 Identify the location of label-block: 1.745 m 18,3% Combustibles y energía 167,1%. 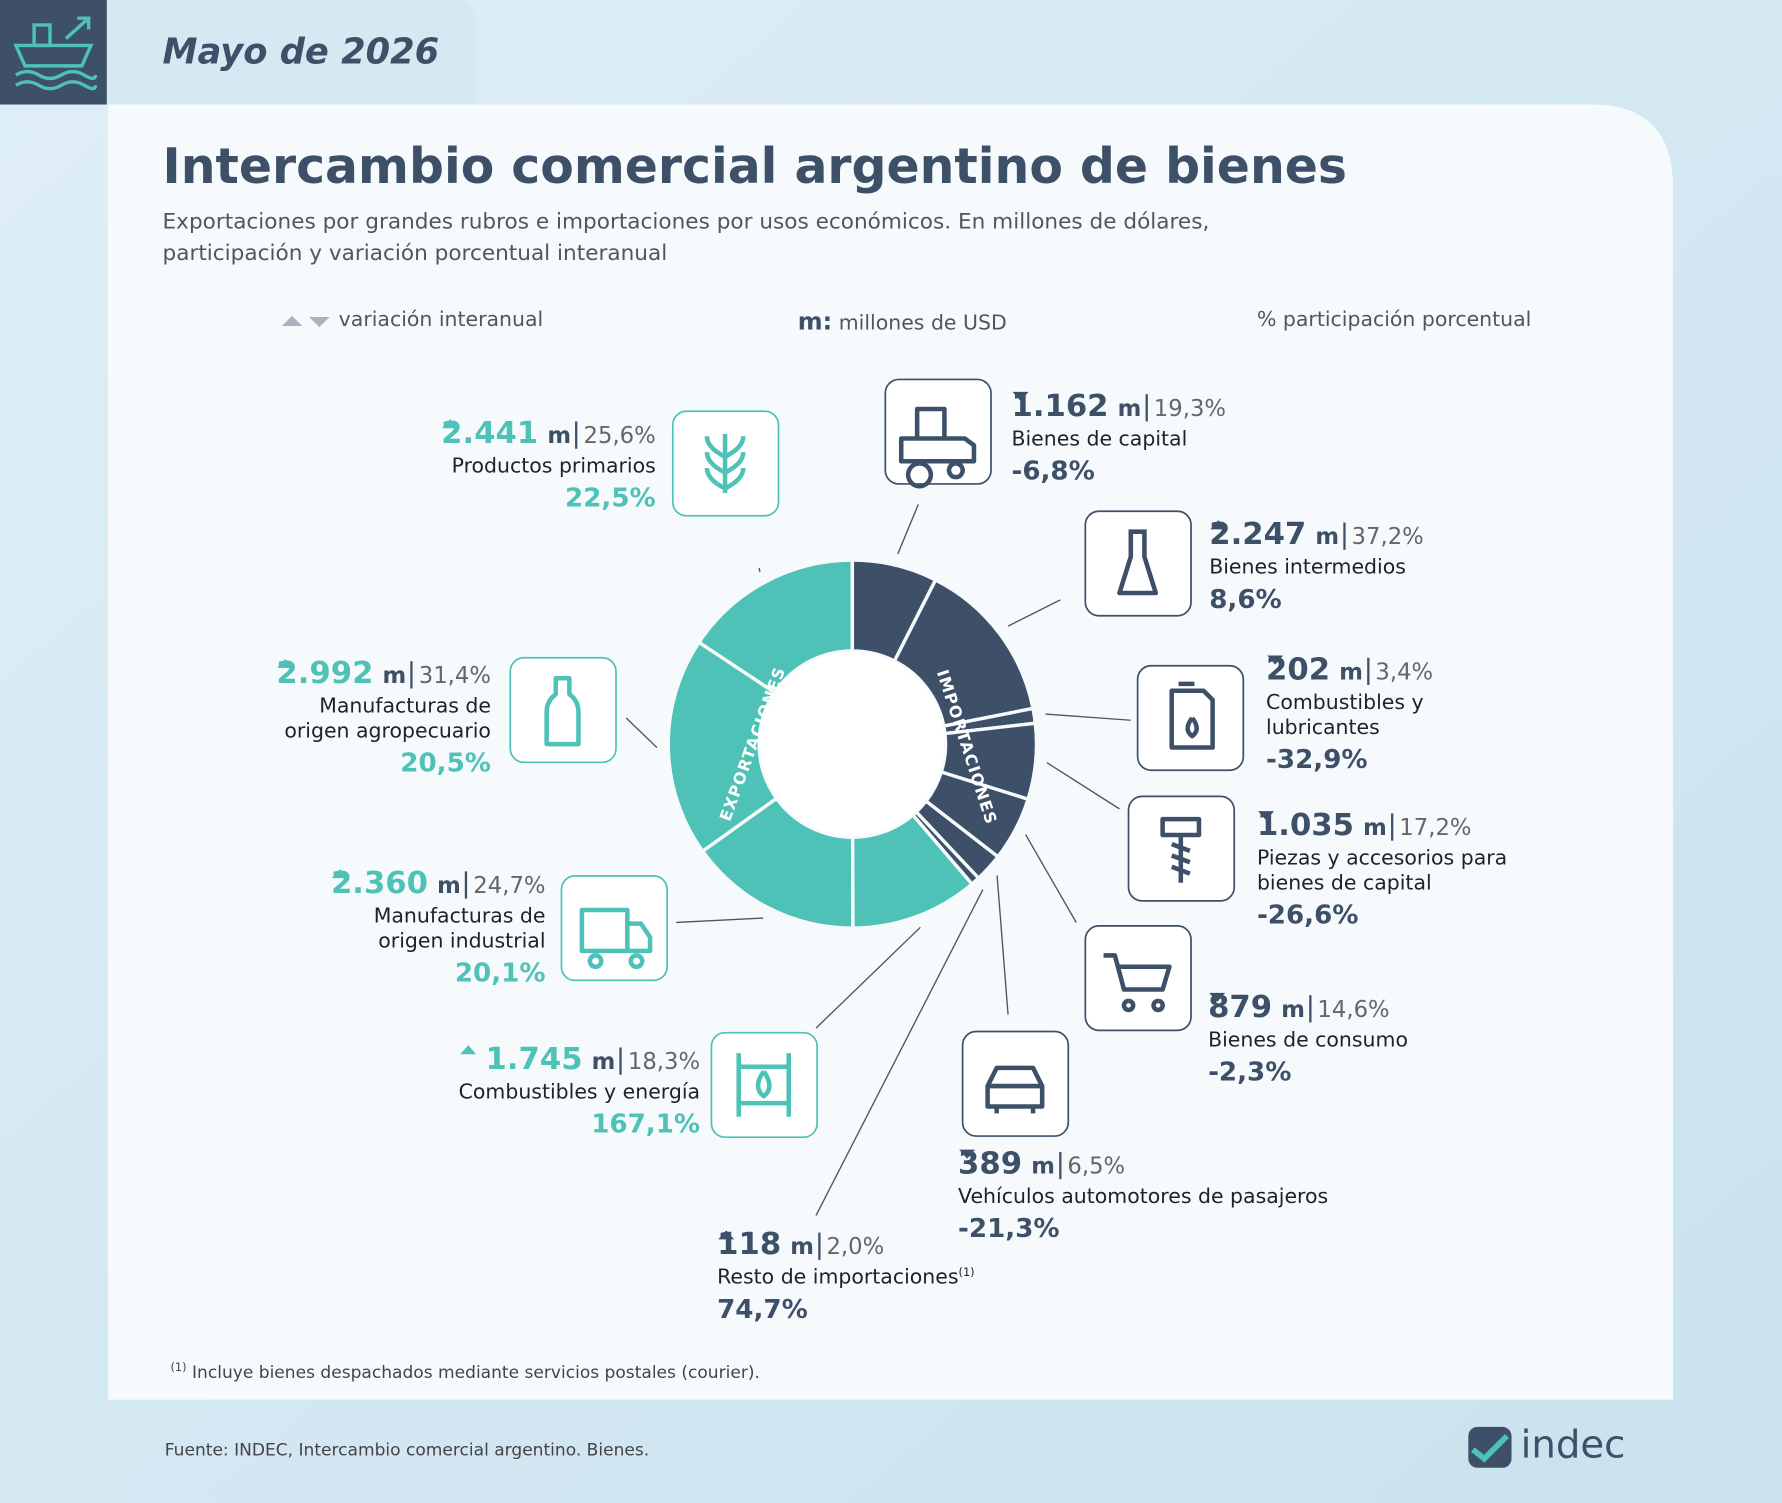
(580, 1091).